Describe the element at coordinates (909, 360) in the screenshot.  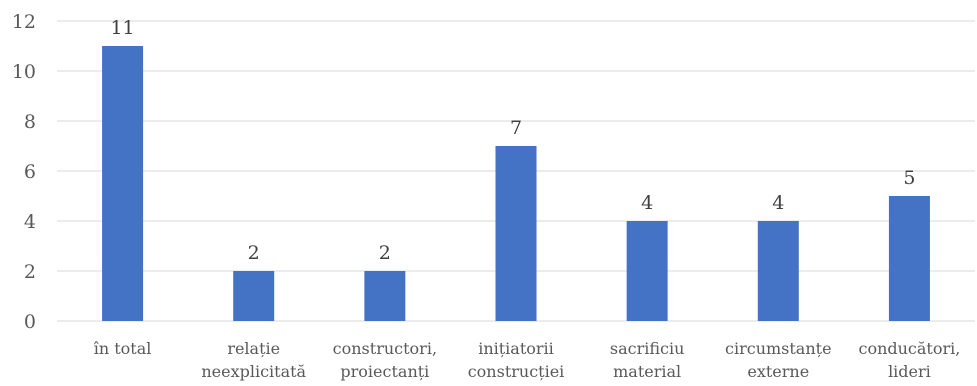
I see `category-label: conducători, lideri` at that location.